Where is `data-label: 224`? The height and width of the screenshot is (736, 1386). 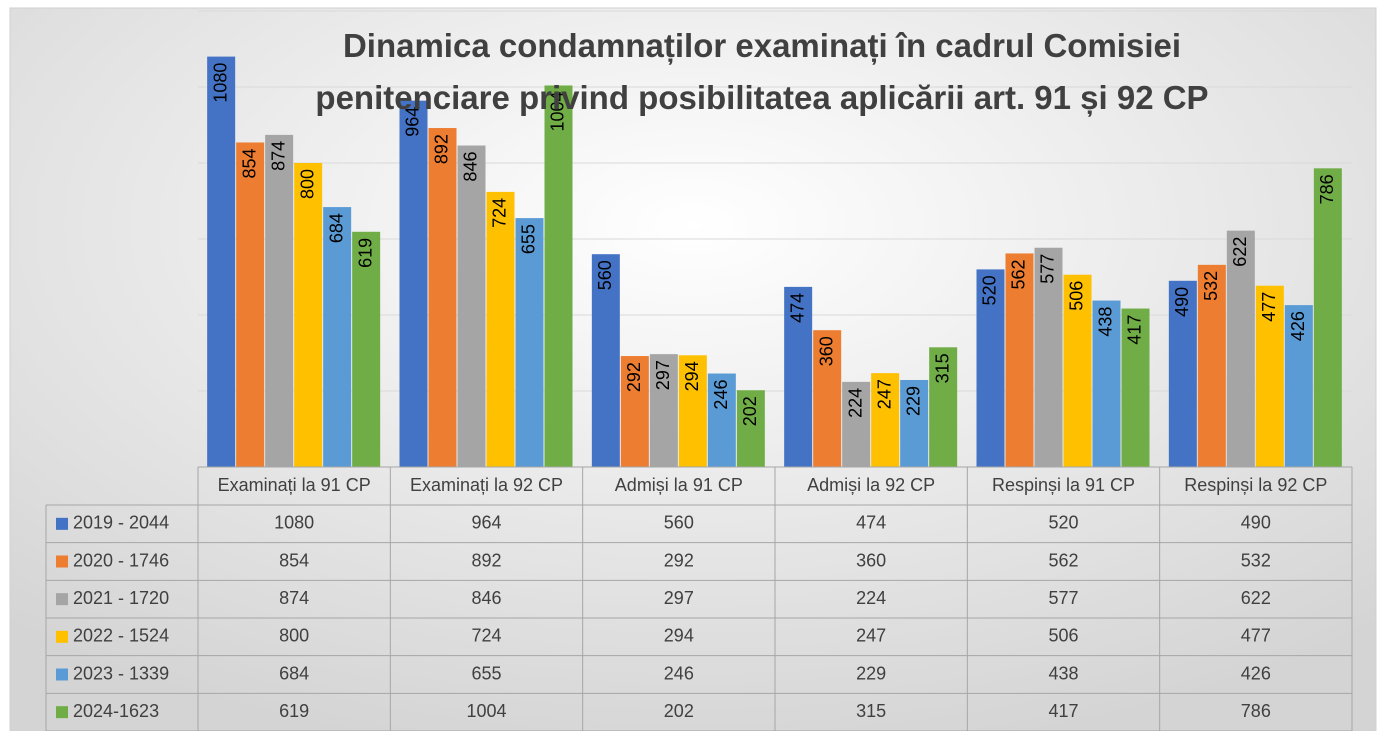
data-label: 224 is located at coordinates (855, 403).